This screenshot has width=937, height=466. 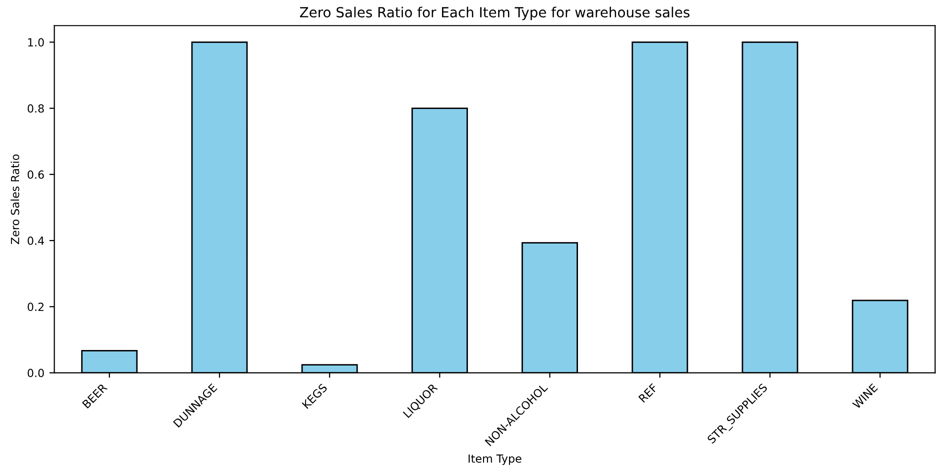 I want to click on y-tick-label: 0.6, so click(x=36, y=174).